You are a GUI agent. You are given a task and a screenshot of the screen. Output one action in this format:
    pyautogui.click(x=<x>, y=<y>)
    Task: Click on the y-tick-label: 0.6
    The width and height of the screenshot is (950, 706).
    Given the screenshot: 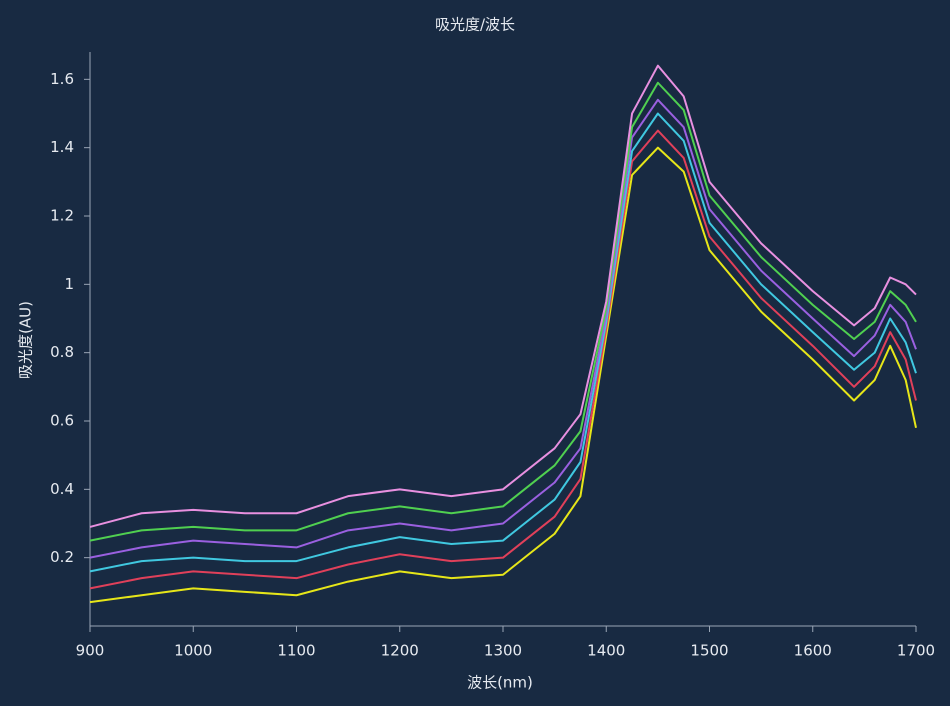 What is the action you would take?
    pyautogui.click(x=62, y=421)
    